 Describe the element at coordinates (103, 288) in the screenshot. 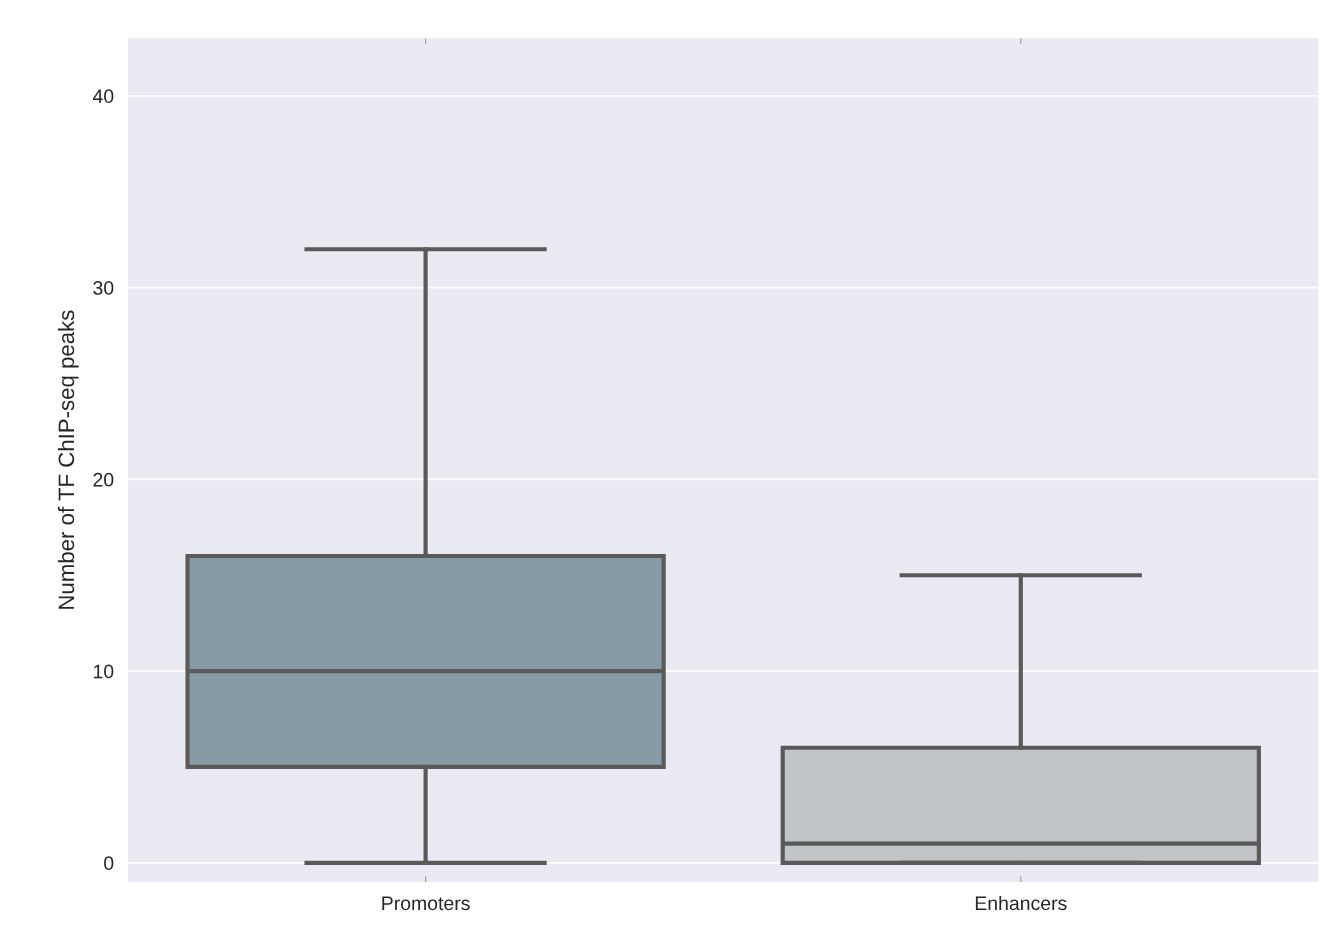

I see `y-tick-label: 30` at that location.